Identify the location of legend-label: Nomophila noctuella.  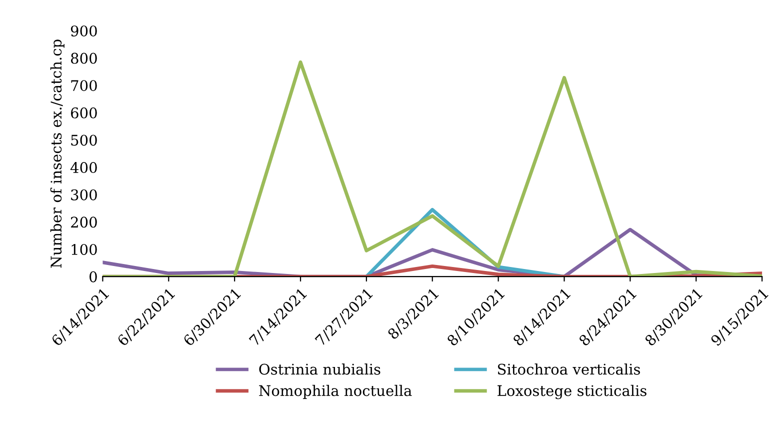
(335, 391).